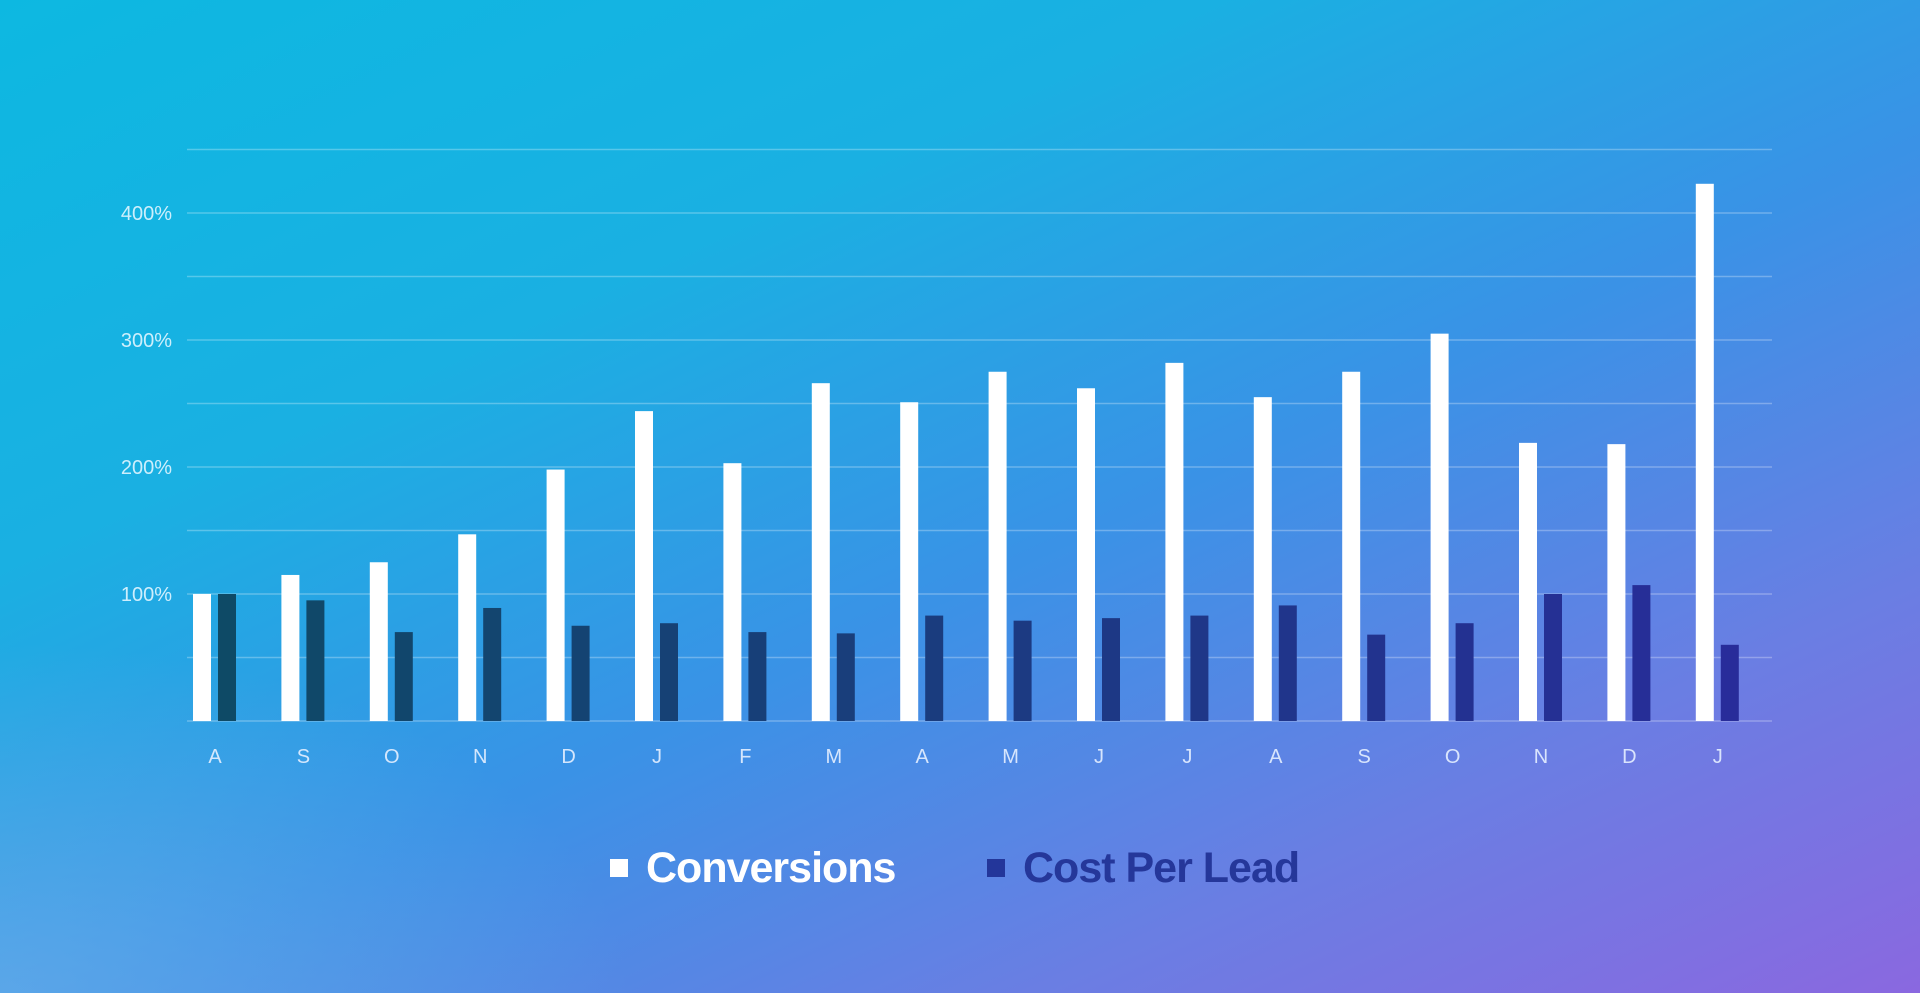 This screenshot has height=993, width=1920. I want to click on legend-item-conversions: Conversions, so click(753, 868).